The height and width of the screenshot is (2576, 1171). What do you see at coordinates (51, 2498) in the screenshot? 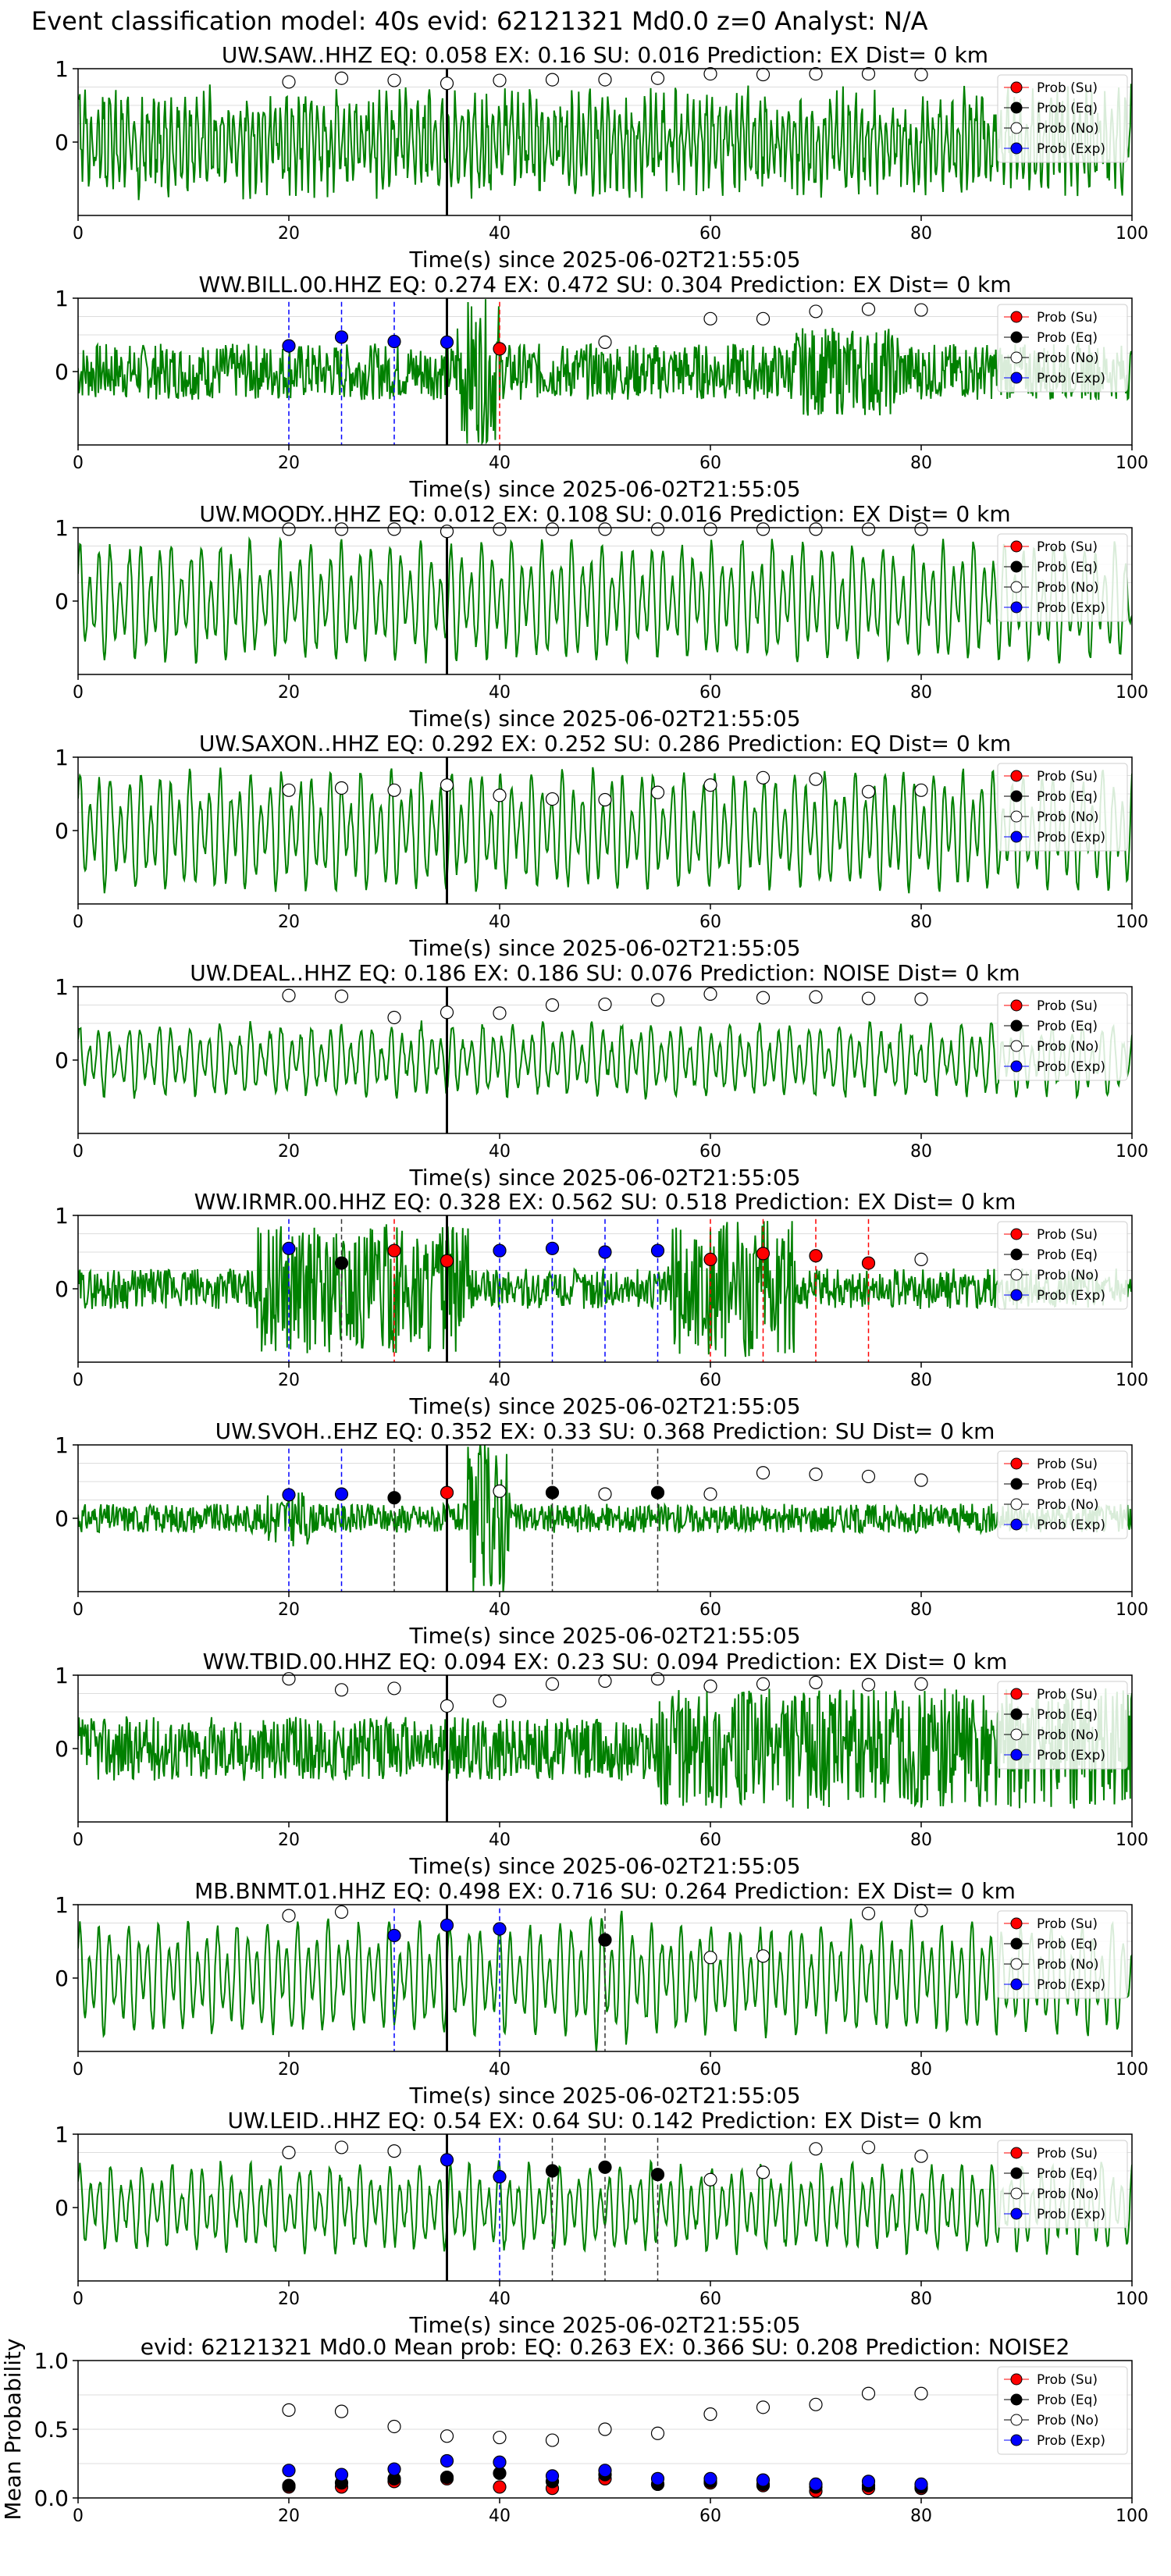
I see `y-tick-label: 0.0` at bounding box center [51, 2498].